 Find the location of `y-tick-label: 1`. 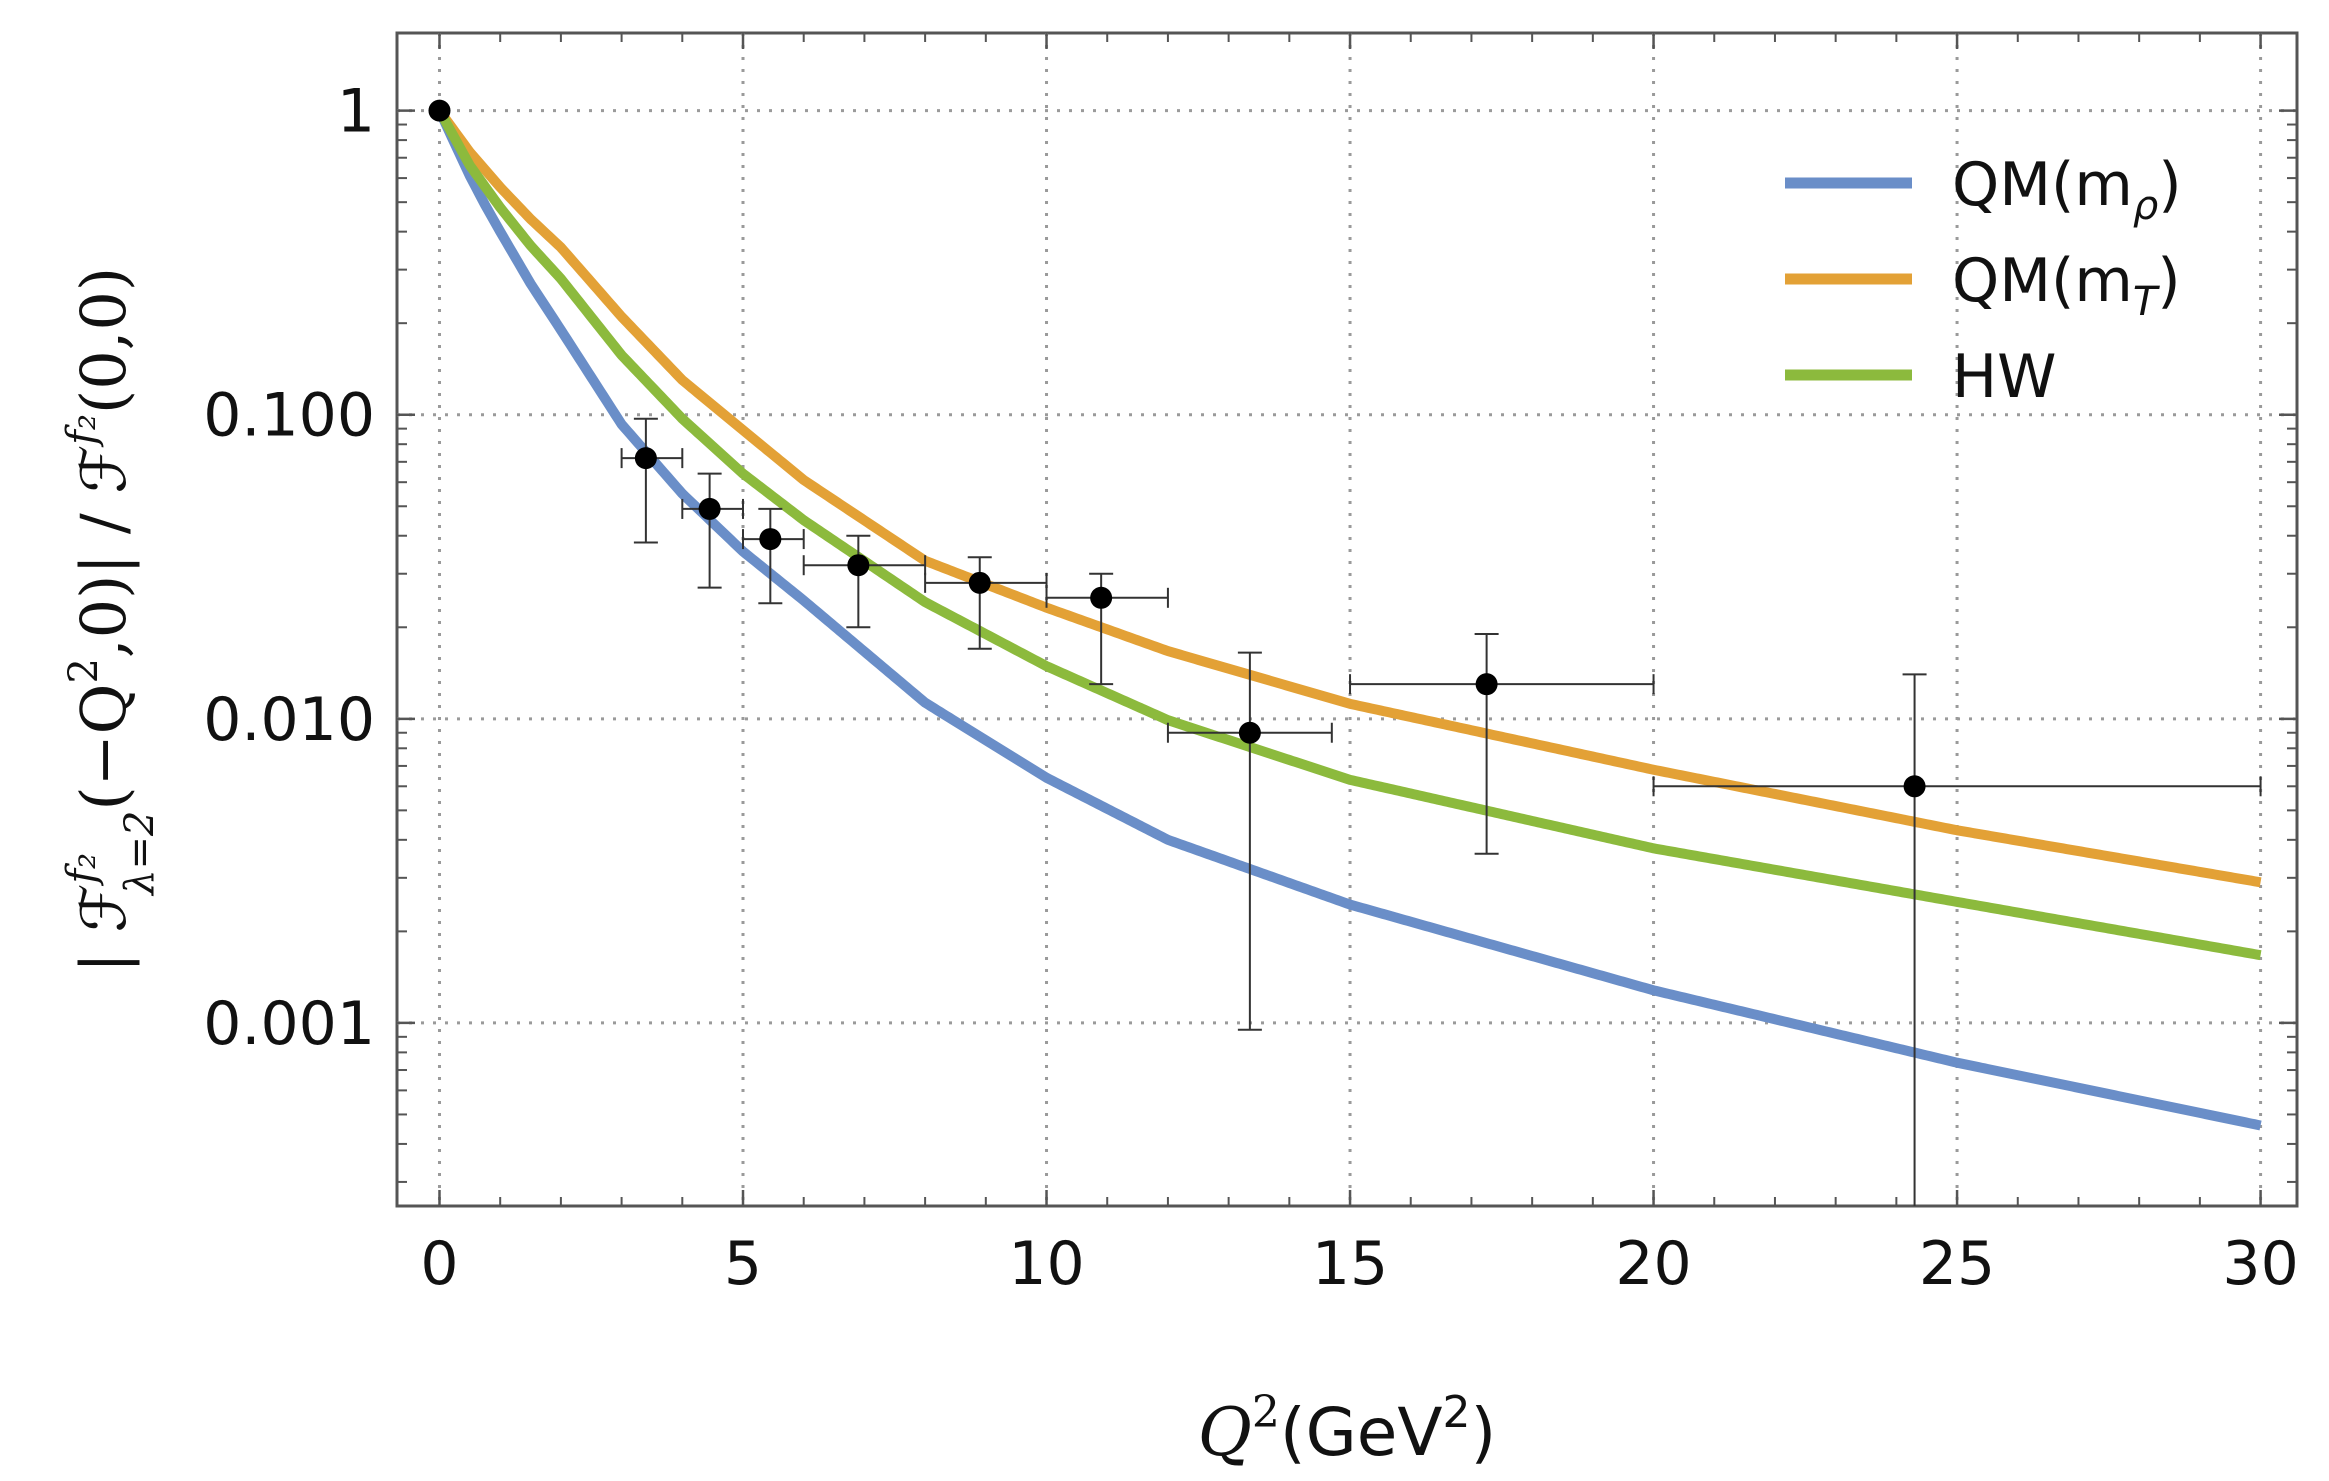

y-tick-label: 1 is located at coordinates (356, 112).